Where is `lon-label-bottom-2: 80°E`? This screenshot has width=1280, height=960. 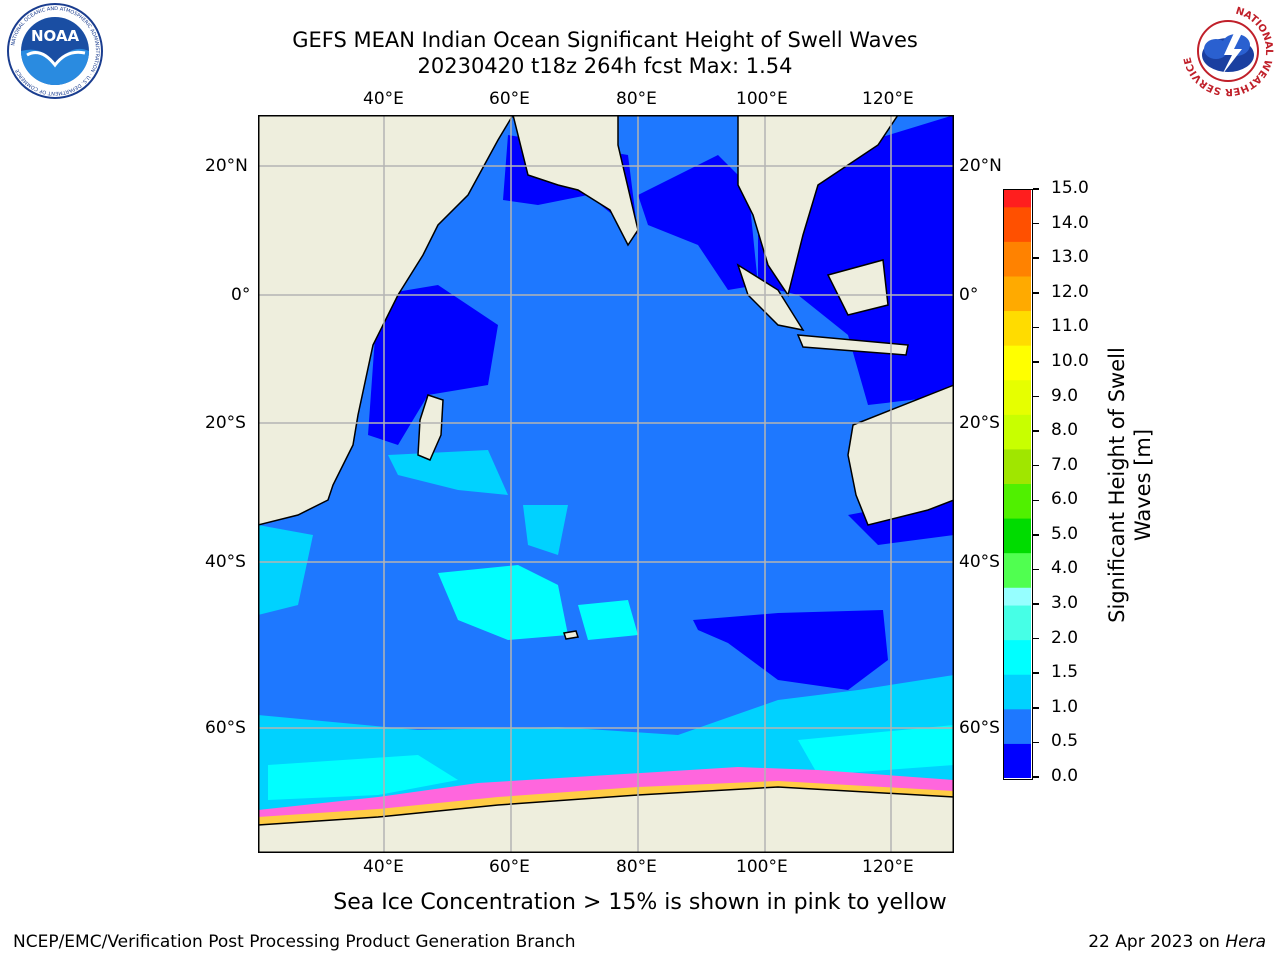
lon-label-bottom-2: 80°E is located at coordinates (636, 867).